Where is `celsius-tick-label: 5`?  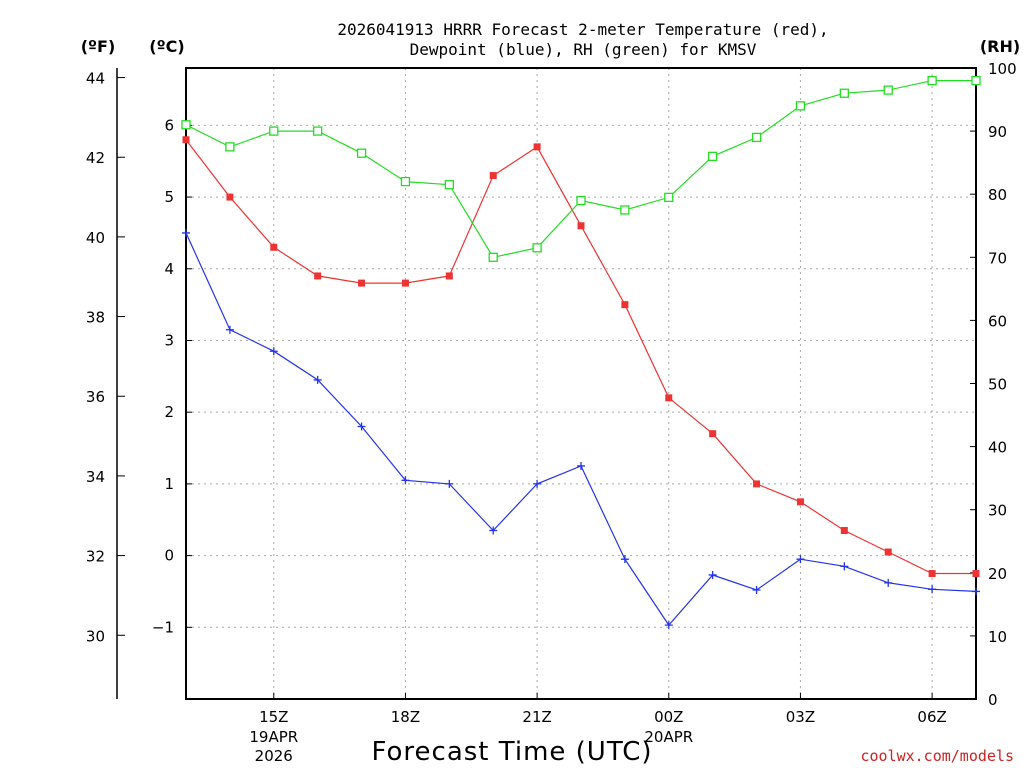
celsius-tick-label: 5 is located at coordinates (169, 197).